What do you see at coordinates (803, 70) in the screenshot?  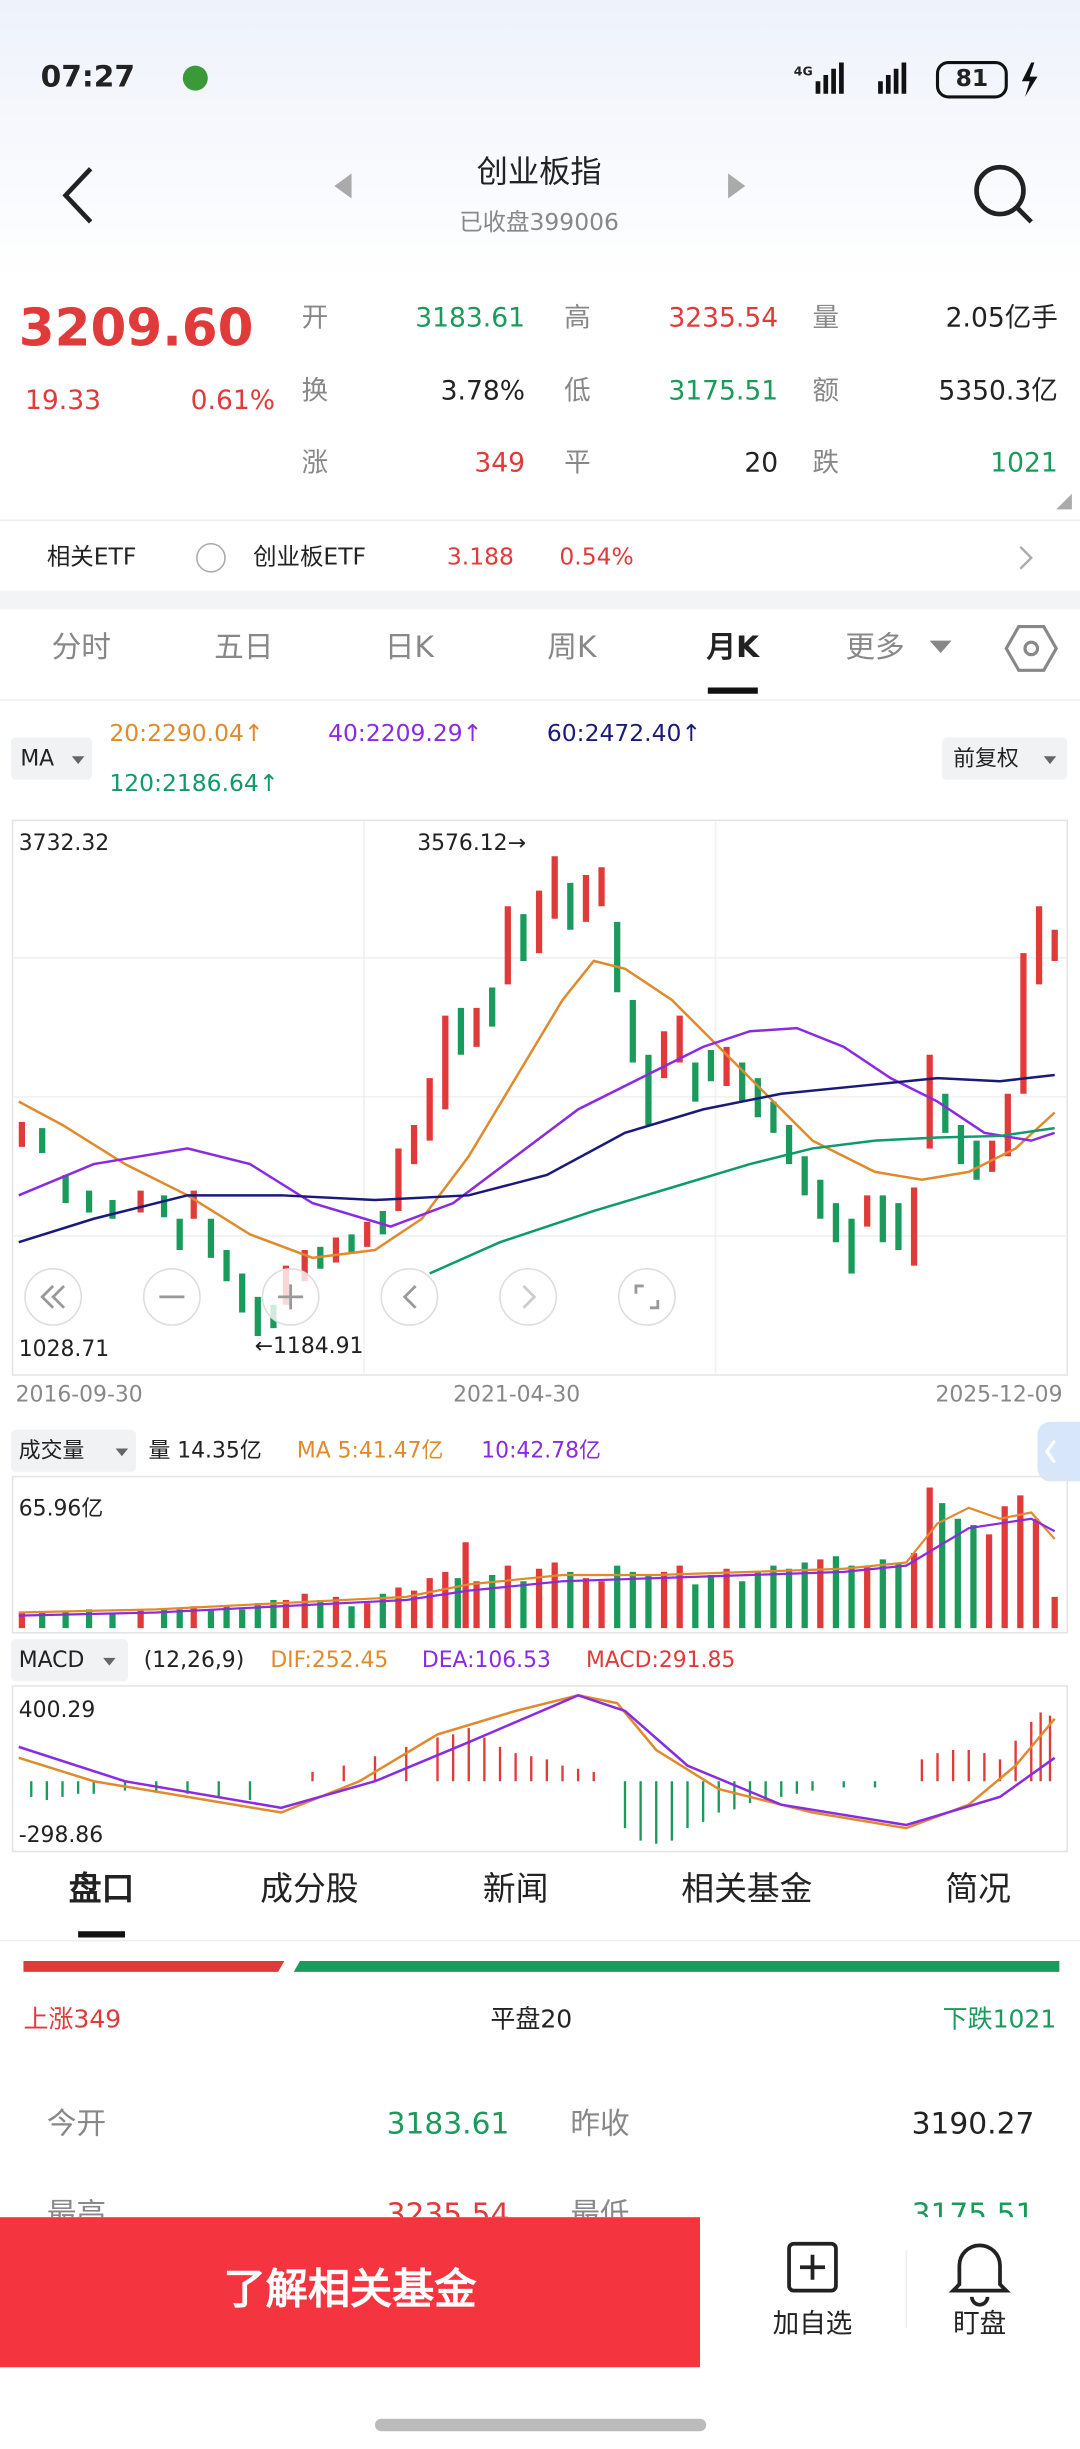 I see `network: 4G` at bounding box center [803, 70].